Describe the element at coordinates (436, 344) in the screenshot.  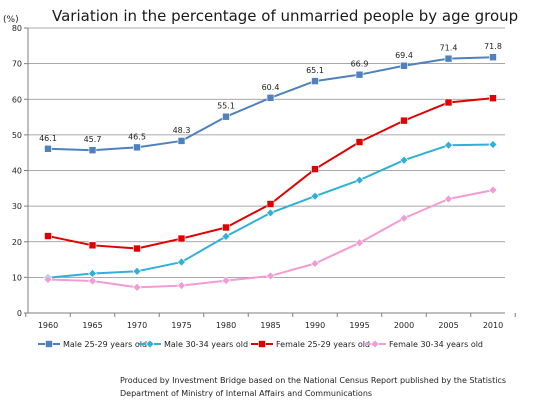
I see `legend-label: Female 30-34 years old` at that location.